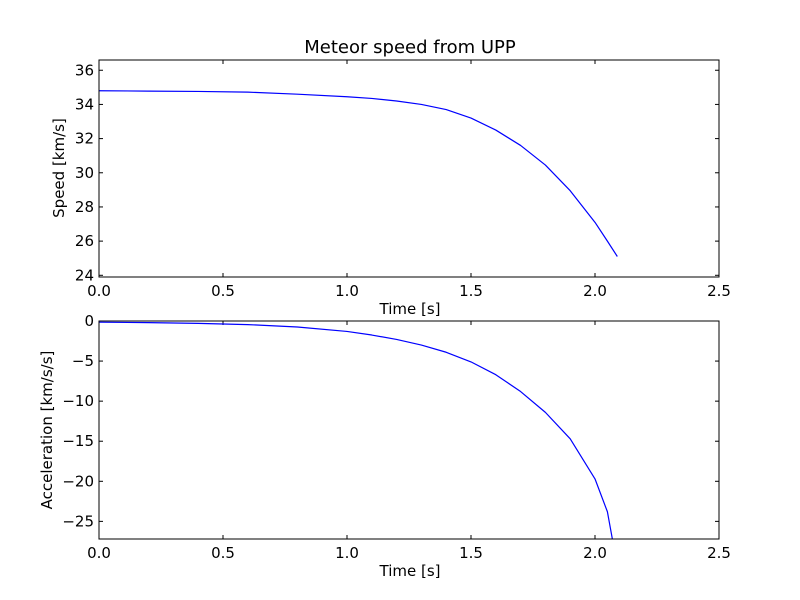  I want to click on speed-chart-xtick-label: 1.0, so click(347, 291).